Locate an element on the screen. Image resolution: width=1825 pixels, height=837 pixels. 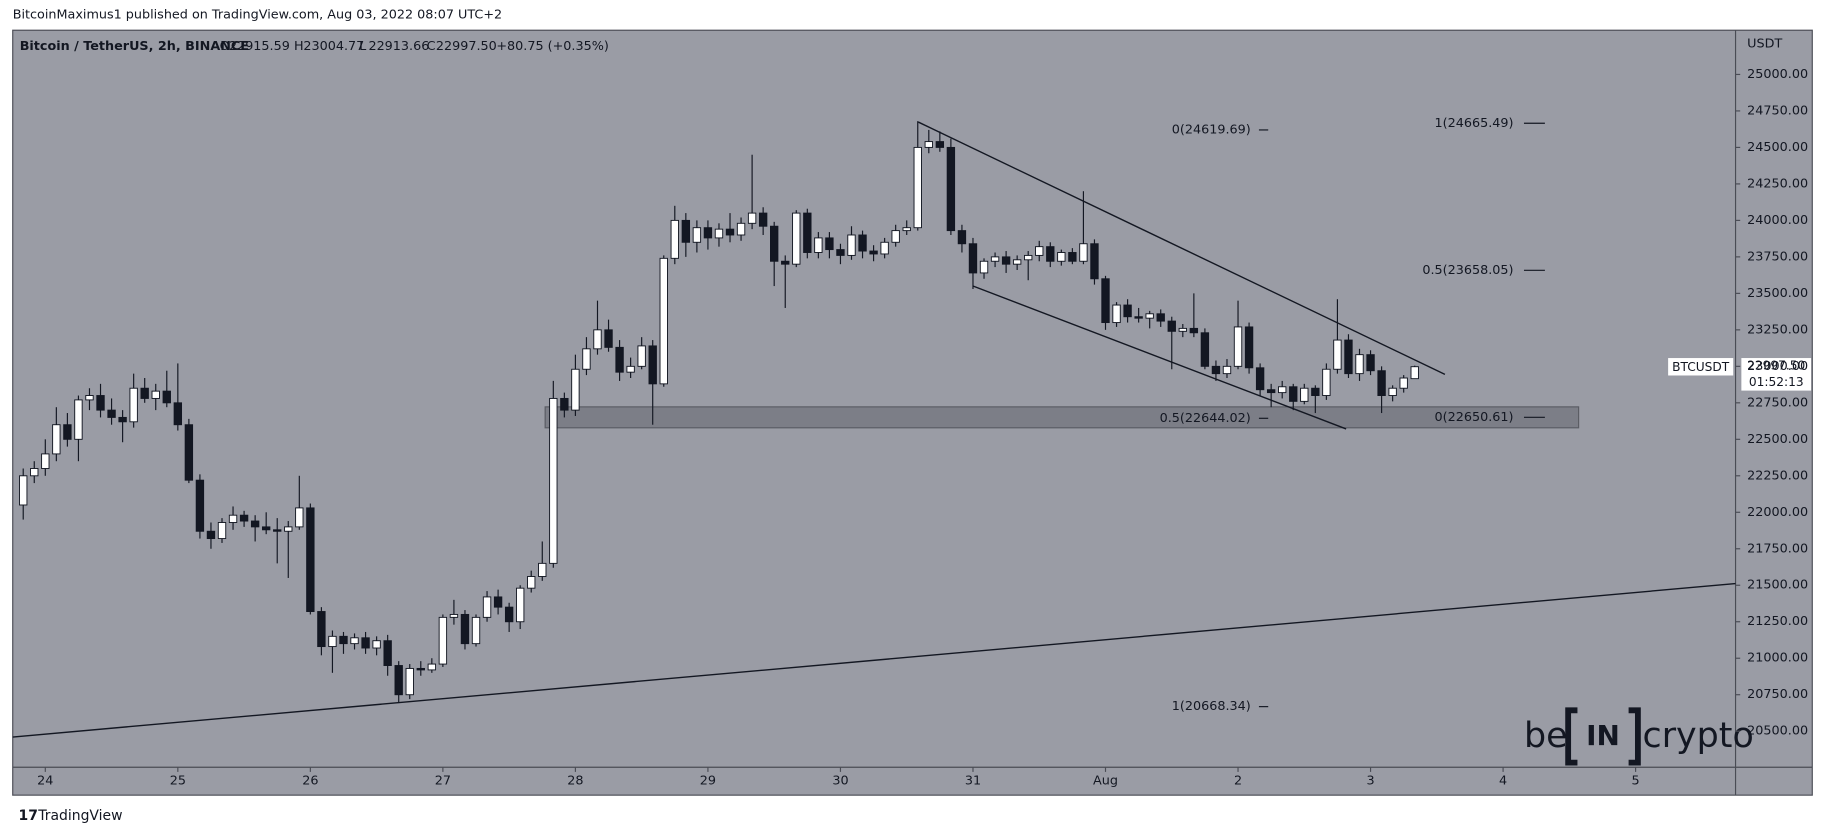
x-tick-label: 27 is located at coordinates (443, 781).